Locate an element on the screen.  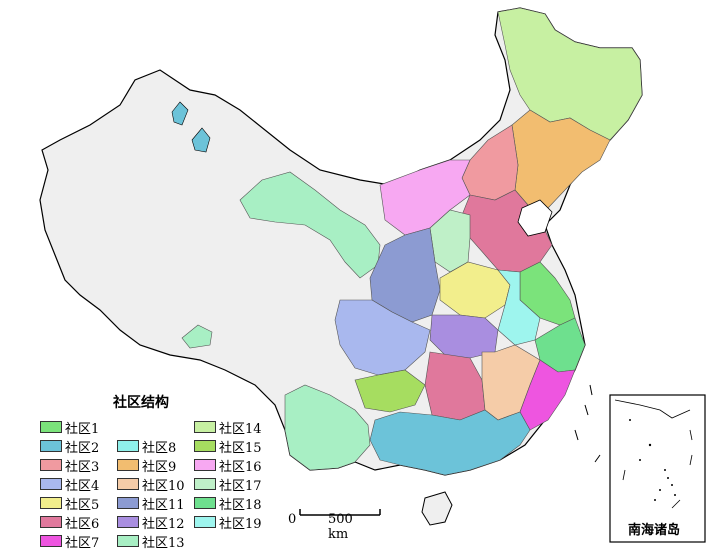
legend-label: 社区15 is located at coordinates (240, 448).